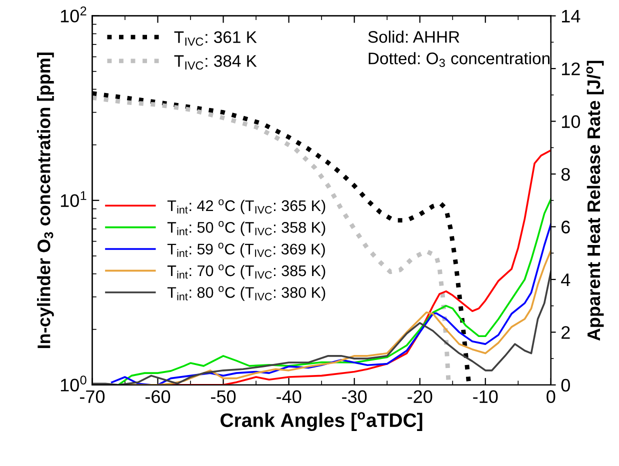 Image resolution: width=619 pixels, height=466 pixels. I want to click on legend-label: T$_{IVC}$: 384 K, so click(215, 62).